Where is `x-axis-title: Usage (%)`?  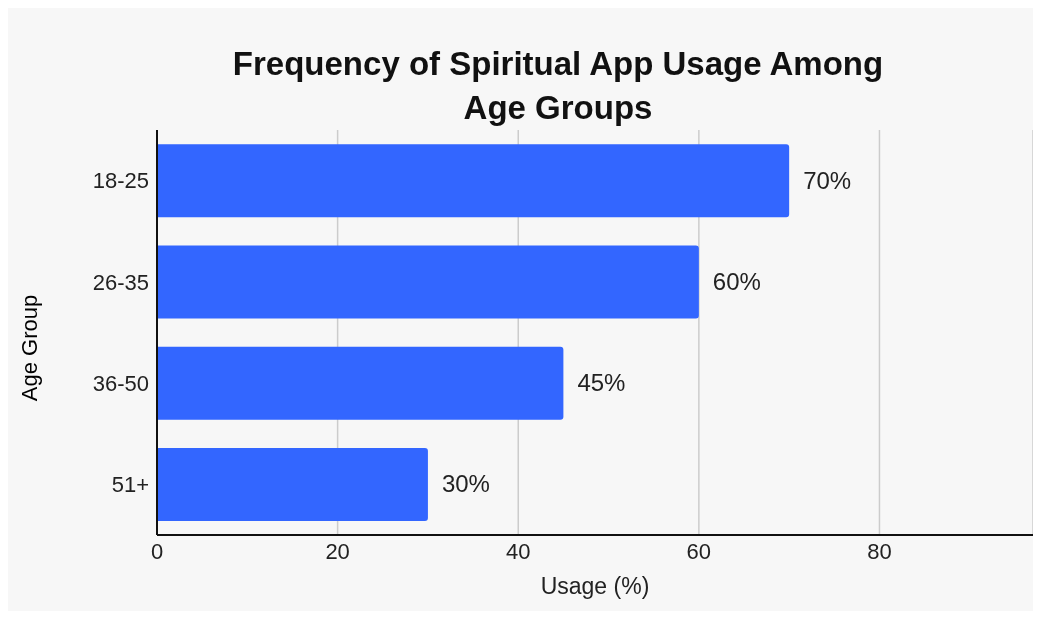 x-axis-title: Usage (%) is located at coordinates (595, 586).